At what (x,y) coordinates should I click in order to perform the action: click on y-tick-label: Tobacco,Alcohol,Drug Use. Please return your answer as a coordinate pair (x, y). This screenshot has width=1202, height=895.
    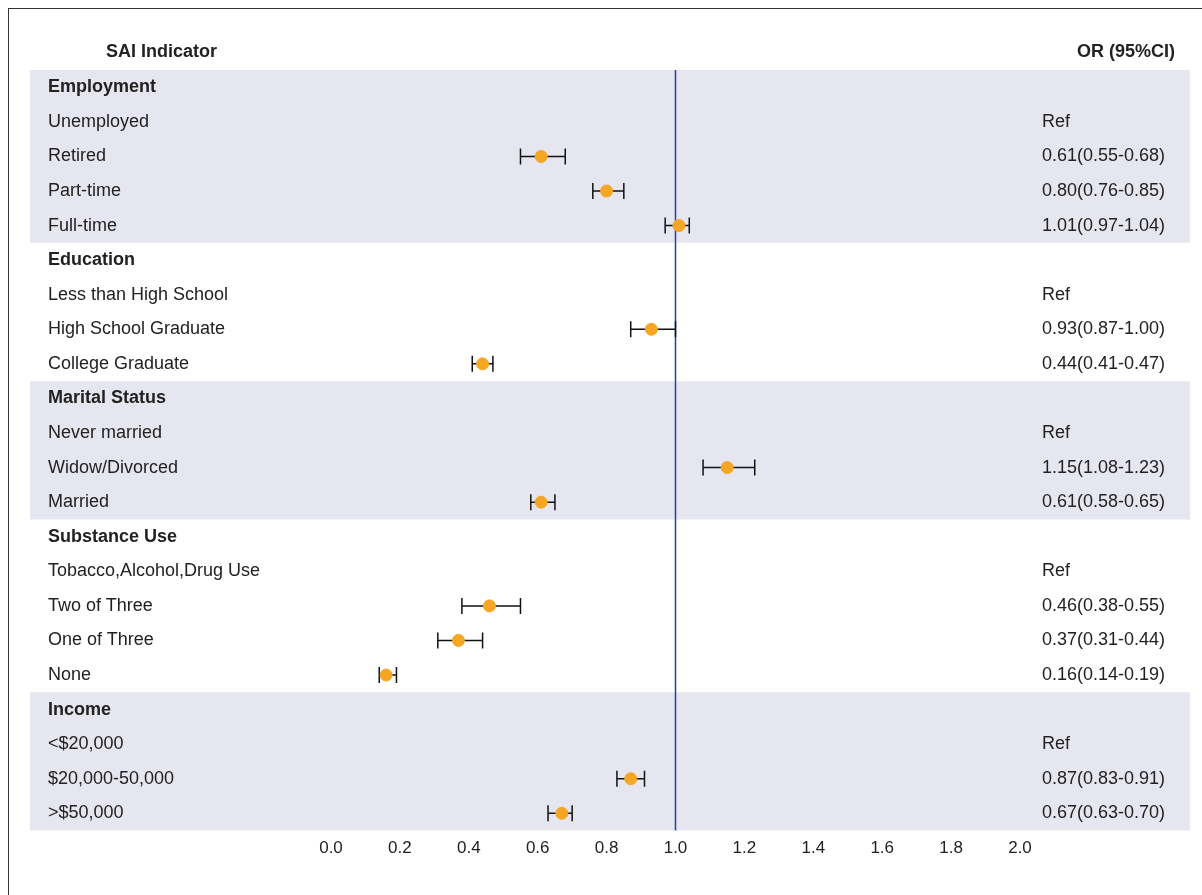
    Looking at the image, I should click on (154, 570).